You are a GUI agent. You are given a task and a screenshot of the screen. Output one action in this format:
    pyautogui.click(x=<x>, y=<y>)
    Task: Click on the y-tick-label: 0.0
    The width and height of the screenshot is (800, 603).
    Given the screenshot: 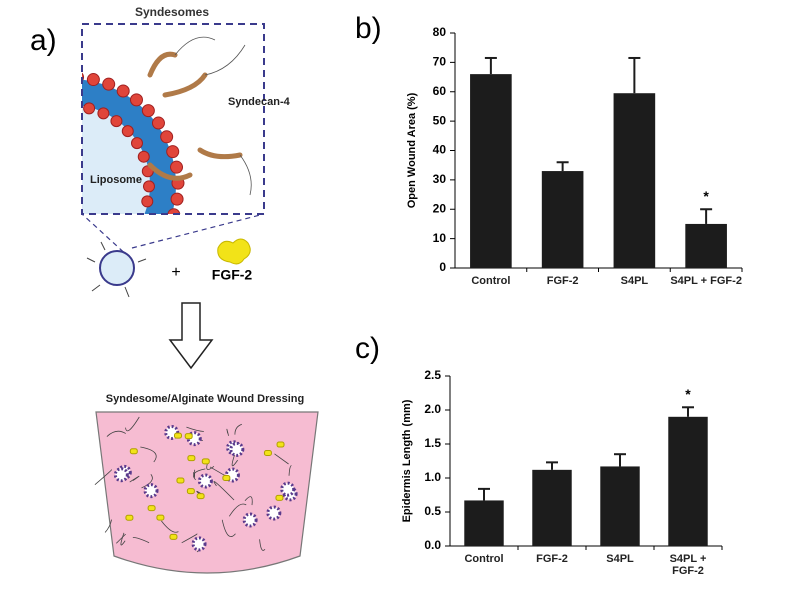 What is the action you would take?
    pyautogui.click(x=432, y=545)
    